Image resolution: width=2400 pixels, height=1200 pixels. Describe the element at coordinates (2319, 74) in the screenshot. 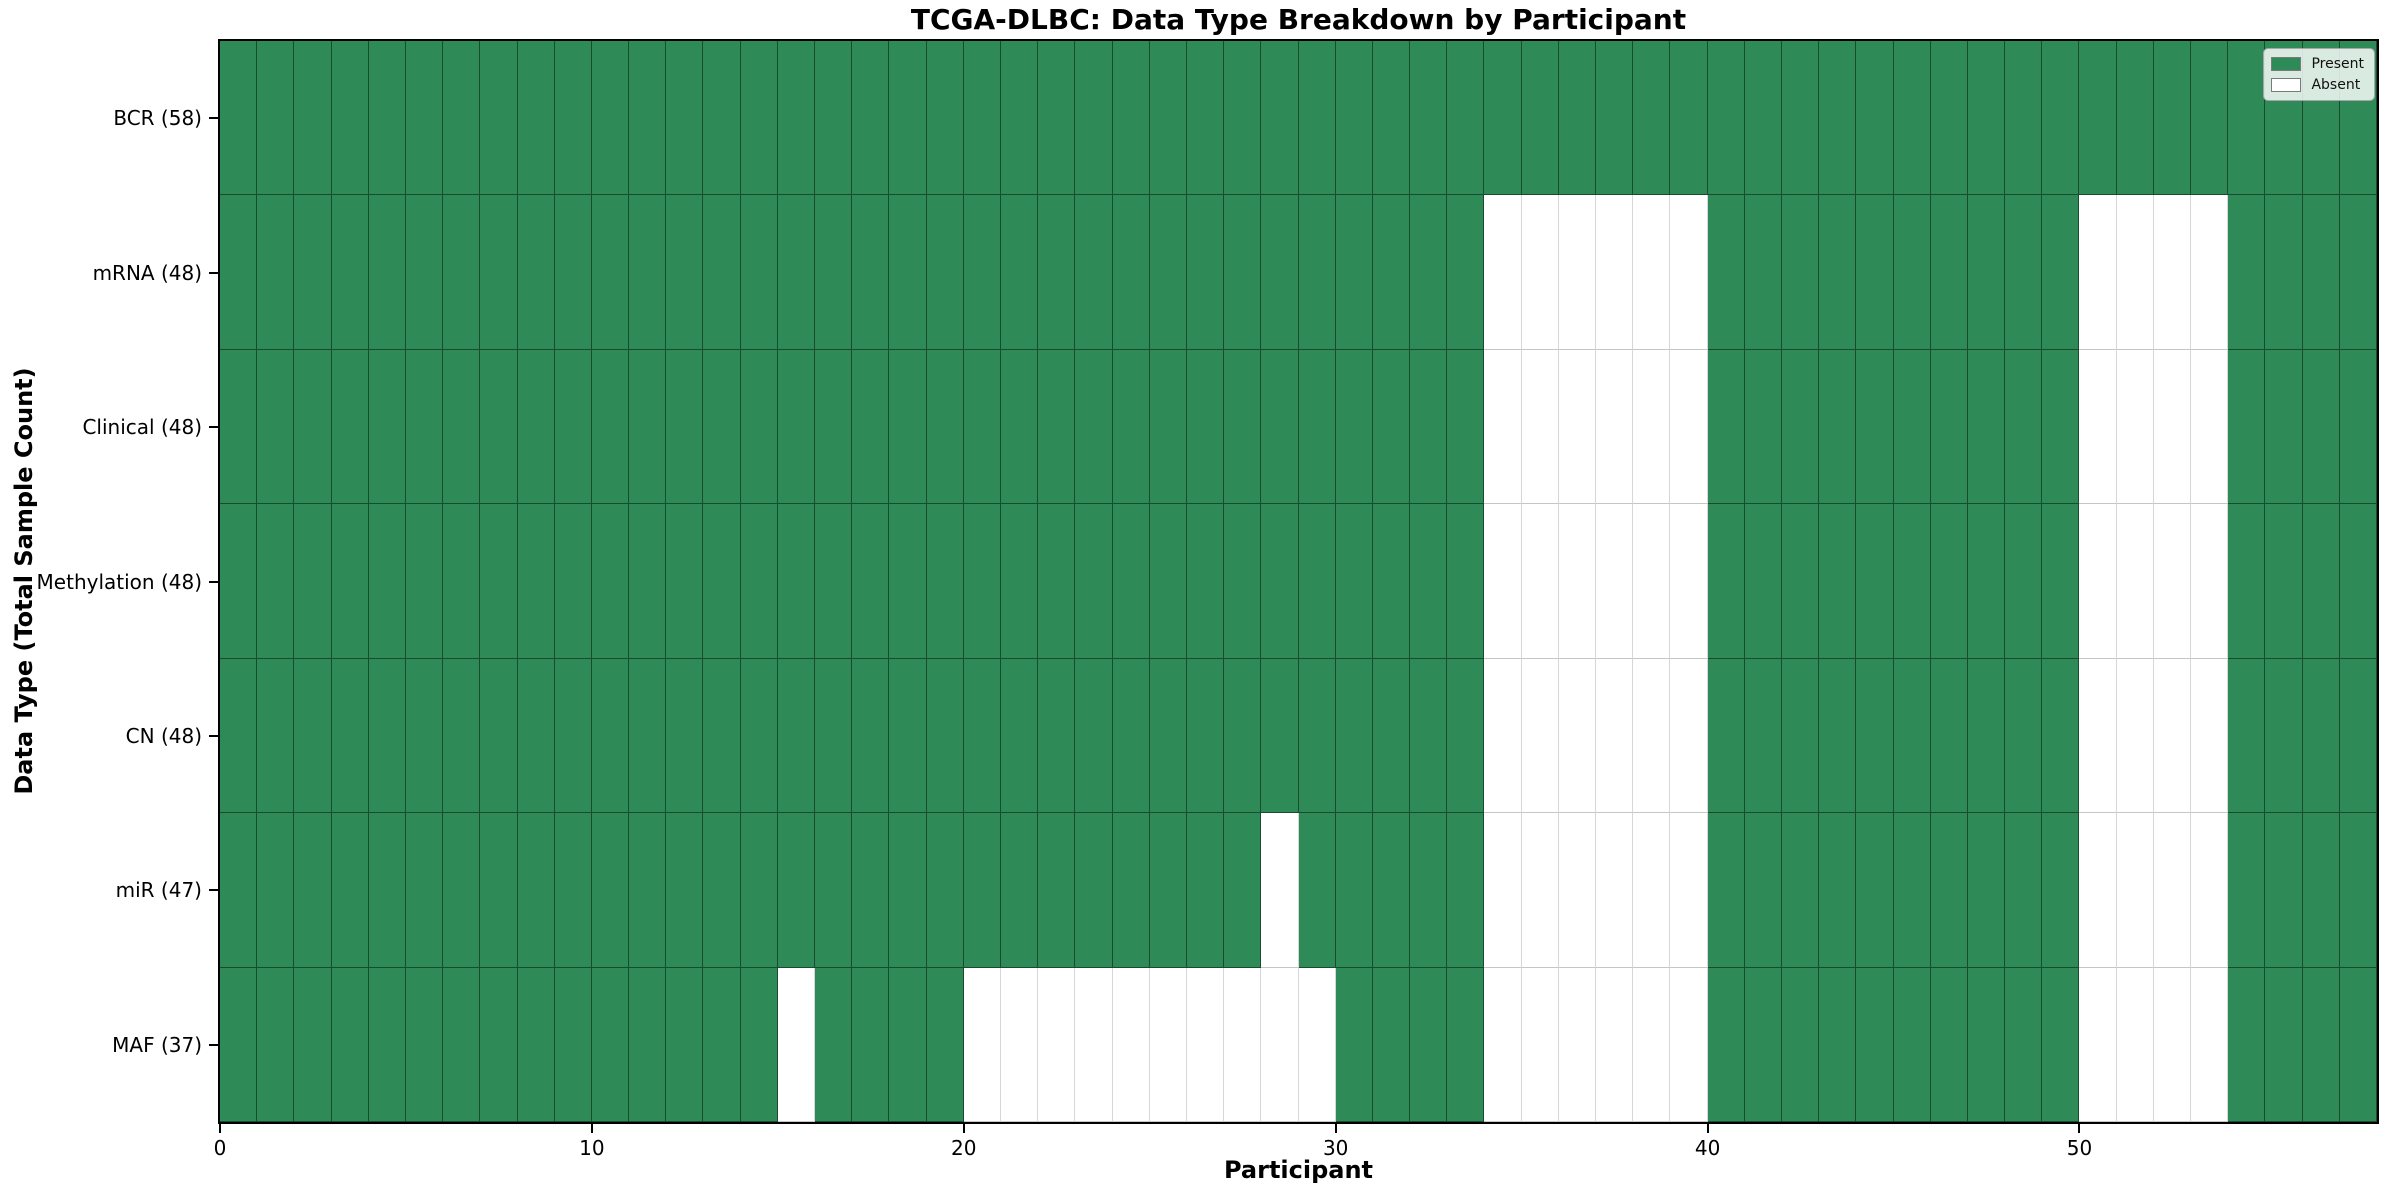

I see `legend: Present Absent` at that location.